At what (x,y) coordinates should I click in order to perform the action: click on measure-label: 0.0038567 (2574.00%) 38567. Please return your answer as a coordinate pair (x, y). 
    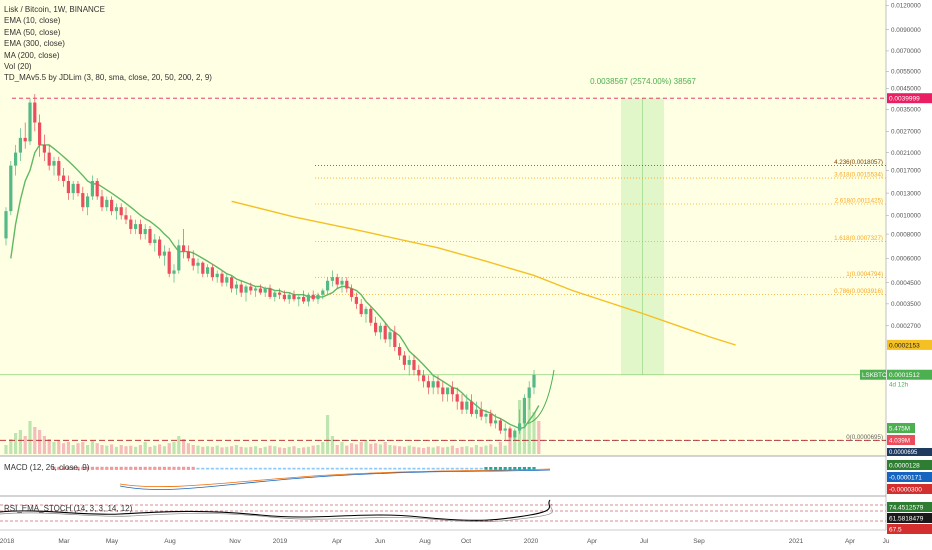
    Looking at the image, I should click on (643, 81).